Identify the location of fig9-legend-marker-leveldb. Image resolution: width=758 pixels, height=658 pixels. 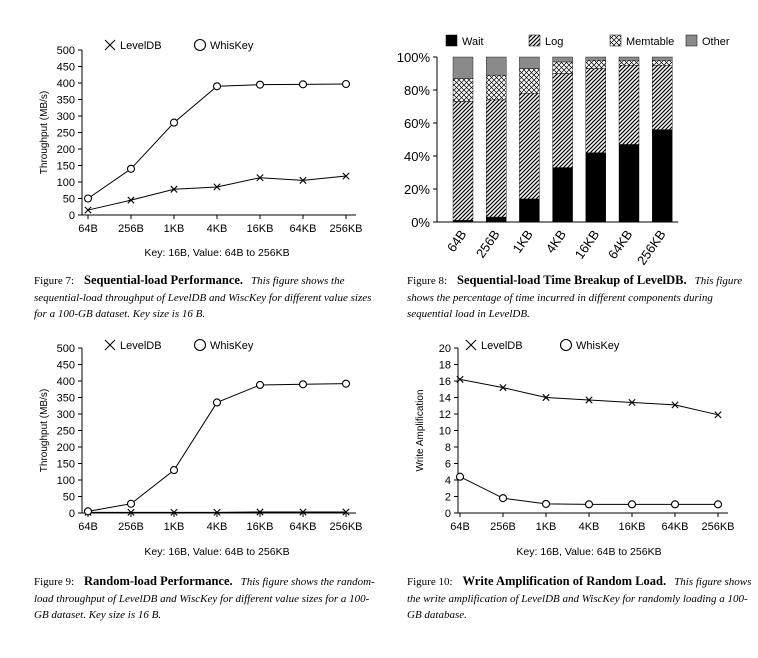
(110, 345).